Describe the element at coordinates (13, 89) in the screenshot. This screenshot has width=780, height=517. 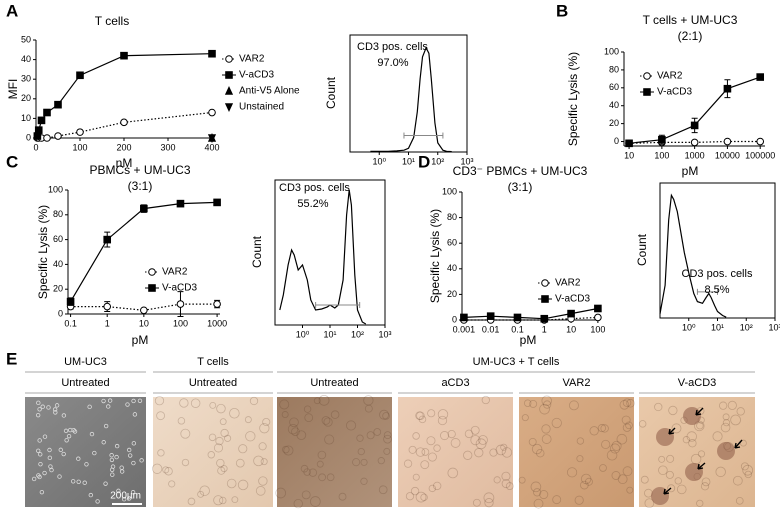
I see `y-axis-label: MFI` at that location.